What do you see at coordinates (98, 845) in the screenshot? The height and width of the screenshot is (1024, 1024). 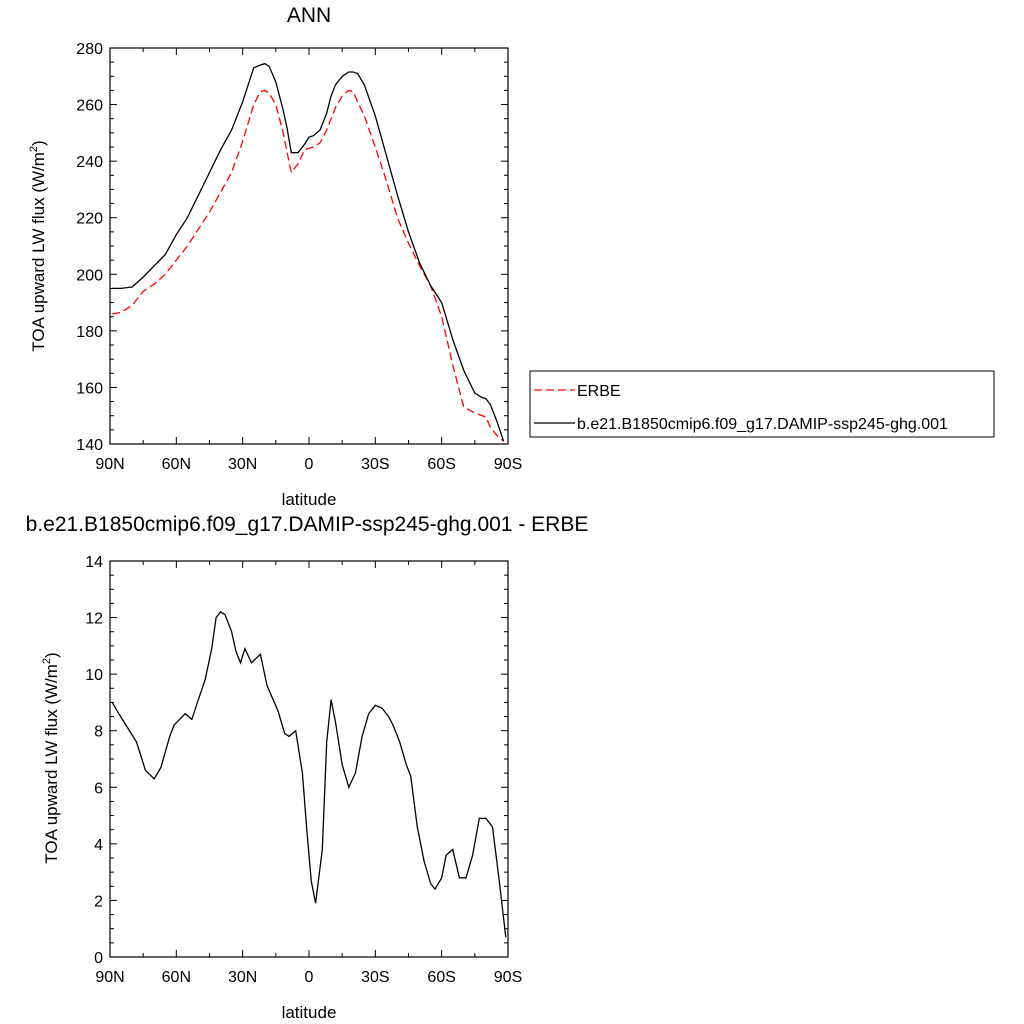 I see `y-tick-label: 4` at bounding box center [98, 845].